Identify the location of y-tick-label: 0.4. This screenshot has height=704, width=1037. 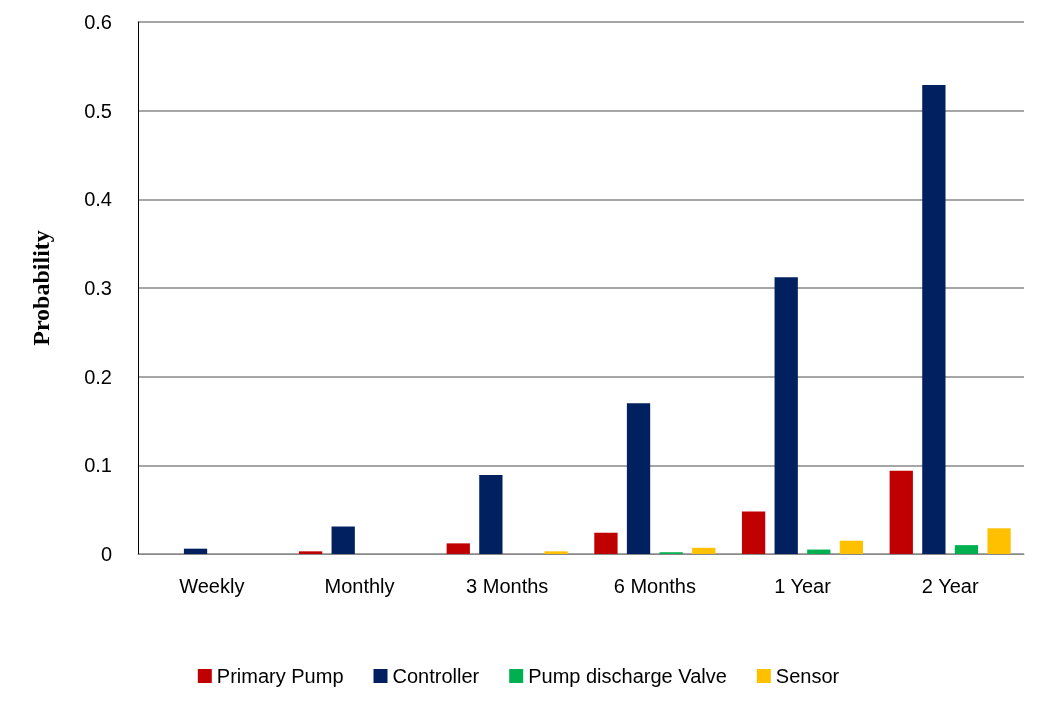
(98, 199).